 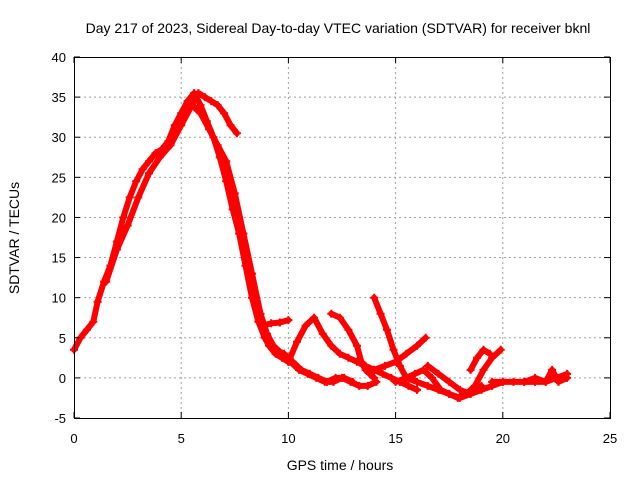 What do you see at coordinates (503, 438) in the screenshot?
I see `x-tick-label: 20` at bounding box center [503, 438].